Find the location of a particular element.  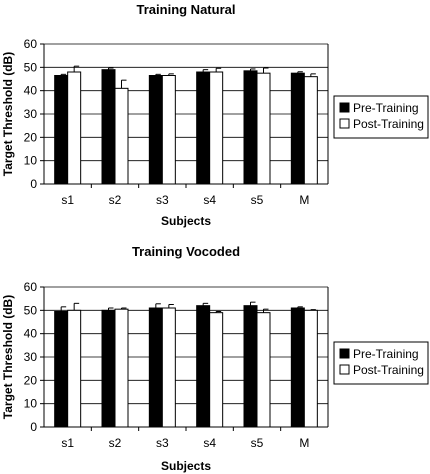

chart-title: Training Vocoded is located at coordinates (186, 251).